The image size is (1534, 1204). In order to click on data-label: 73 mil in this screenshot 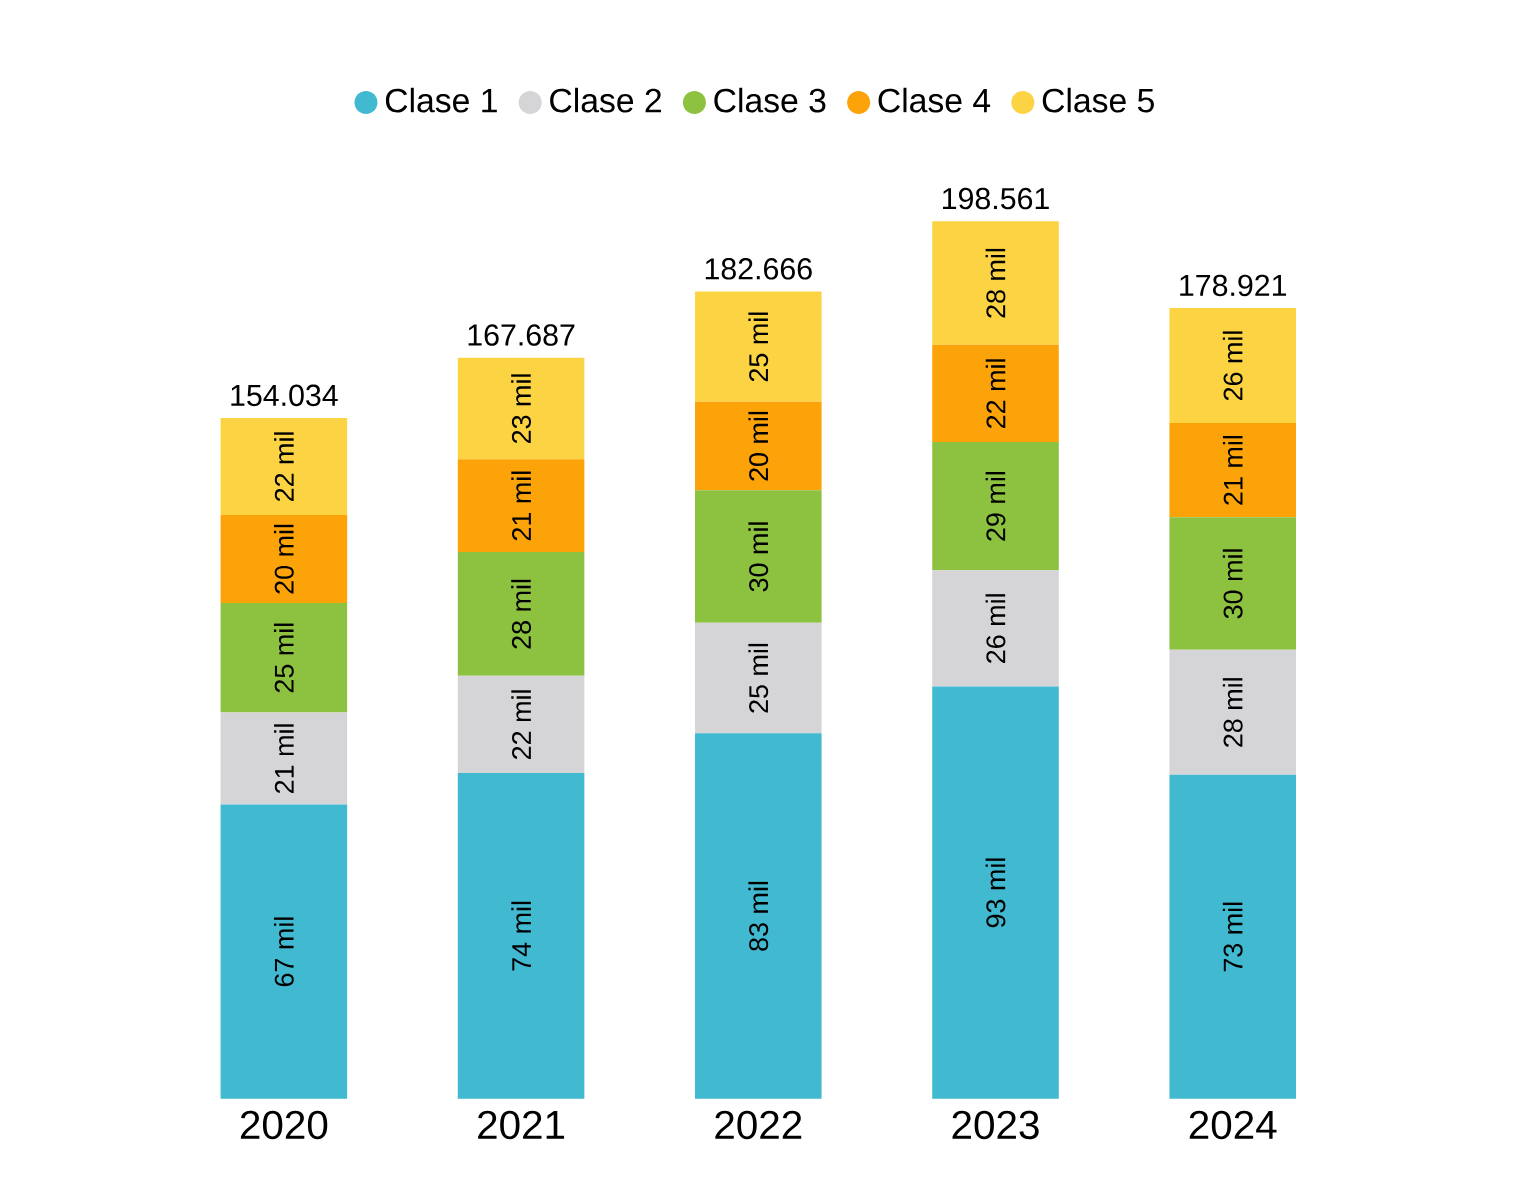, I will do `click(1232, 937)`.